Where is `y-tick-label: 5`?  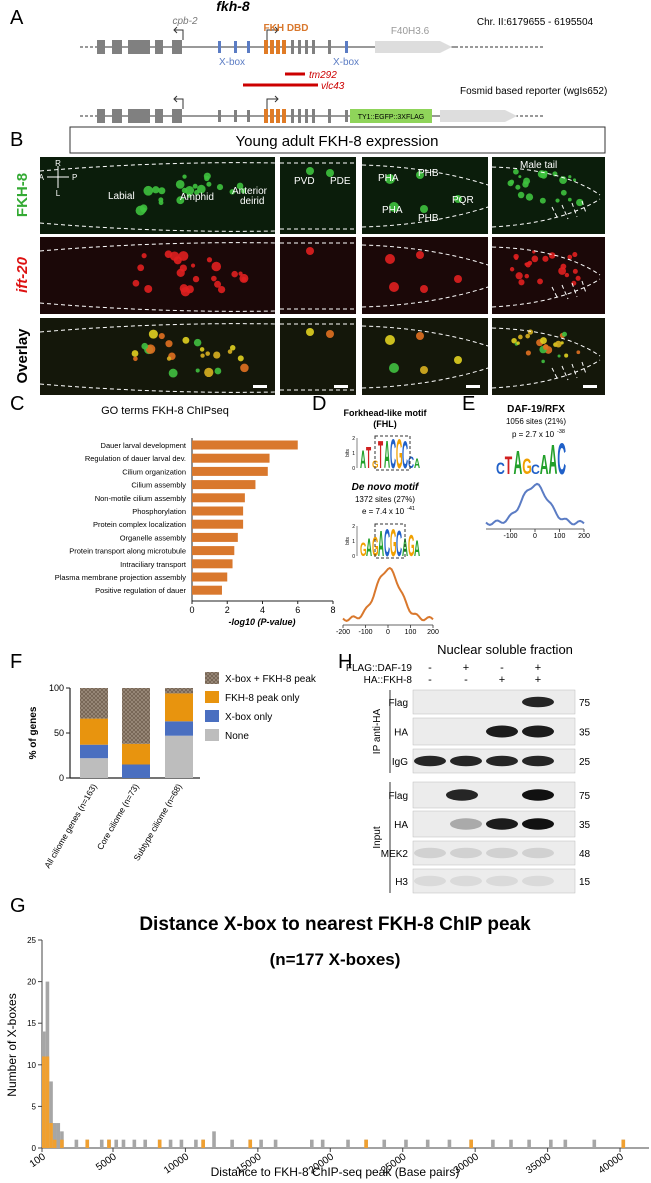 y-tick-label: 5 is located at coordinates (34, 1106).